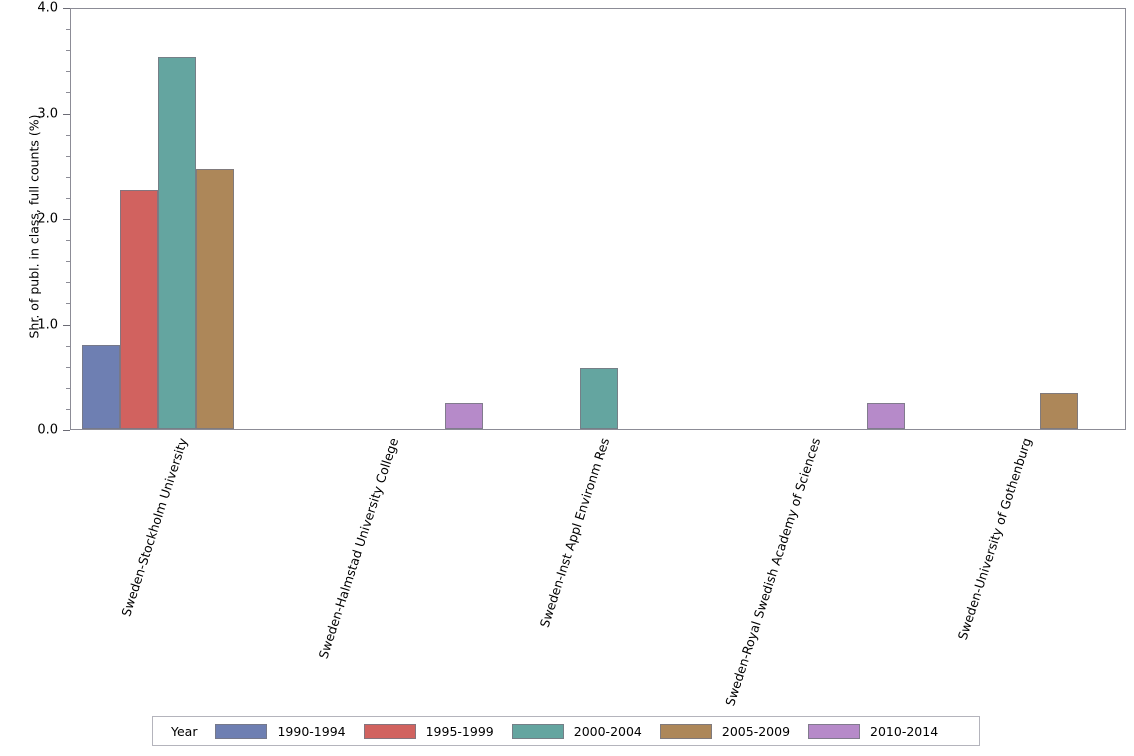  I want to click on x-tick-label: Sweden-Halmstad University College, so click(358, 548).